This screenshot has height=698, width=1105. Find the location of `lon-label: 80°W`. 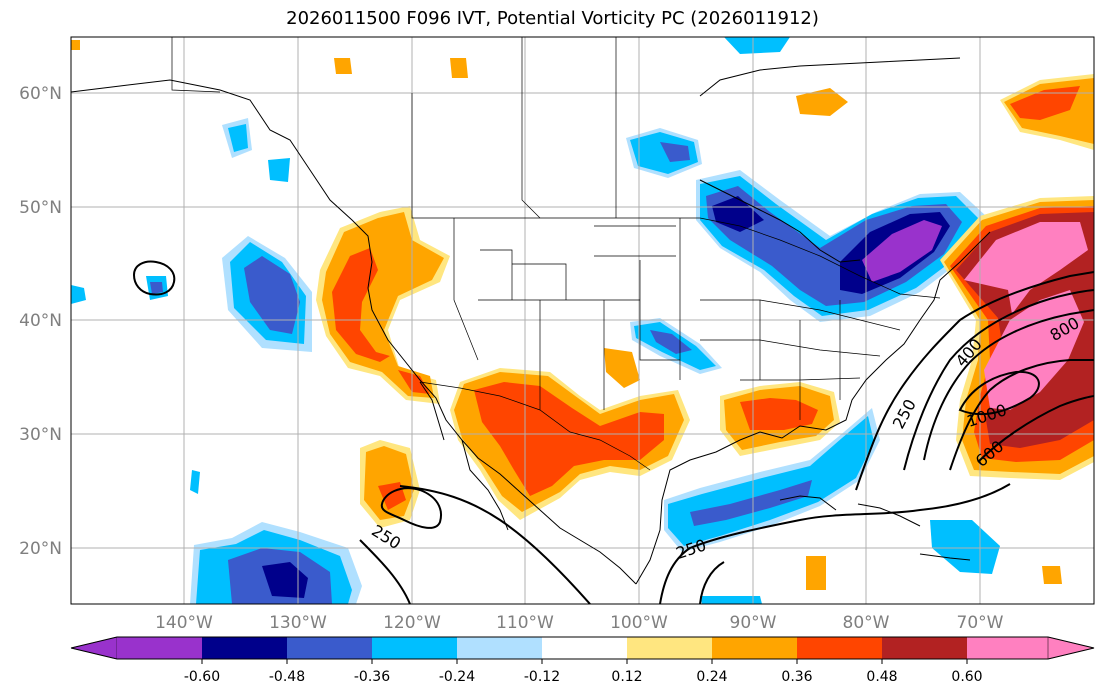

lon-label: 80°W is located at coordinates (866, 623).